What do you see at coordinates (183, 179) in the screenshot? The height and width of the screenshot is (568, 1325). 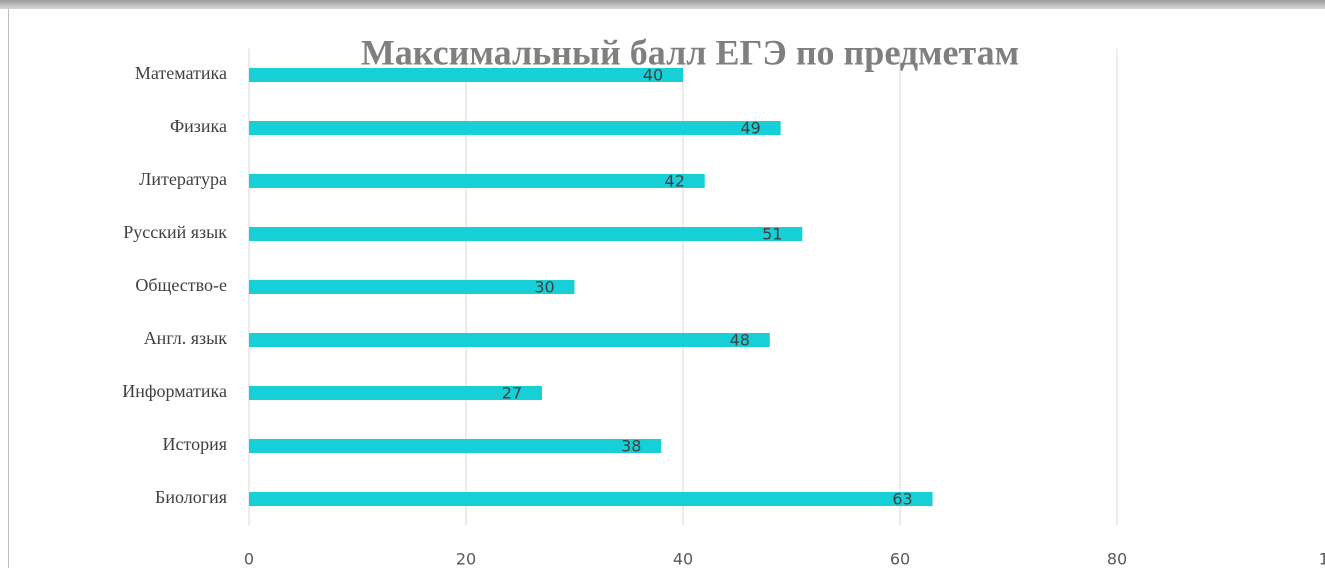 I see `y-tick-label: Литература` at bounding box center [183, 179].